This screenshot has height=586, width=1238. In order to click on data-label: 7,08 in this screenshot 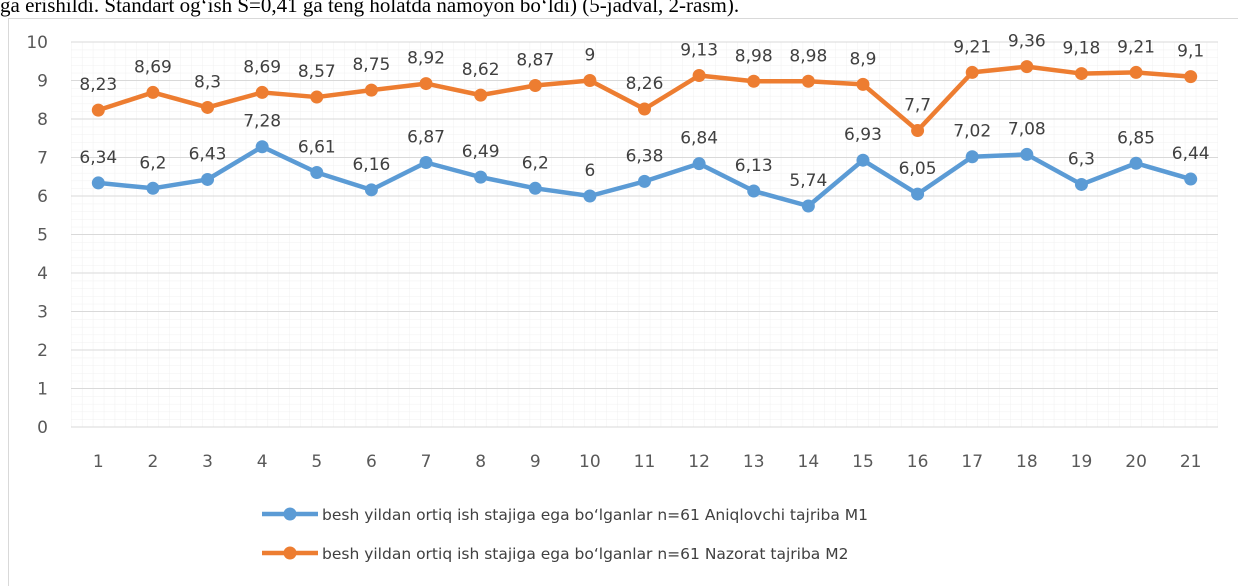, I will do `click(1027, 129)`.